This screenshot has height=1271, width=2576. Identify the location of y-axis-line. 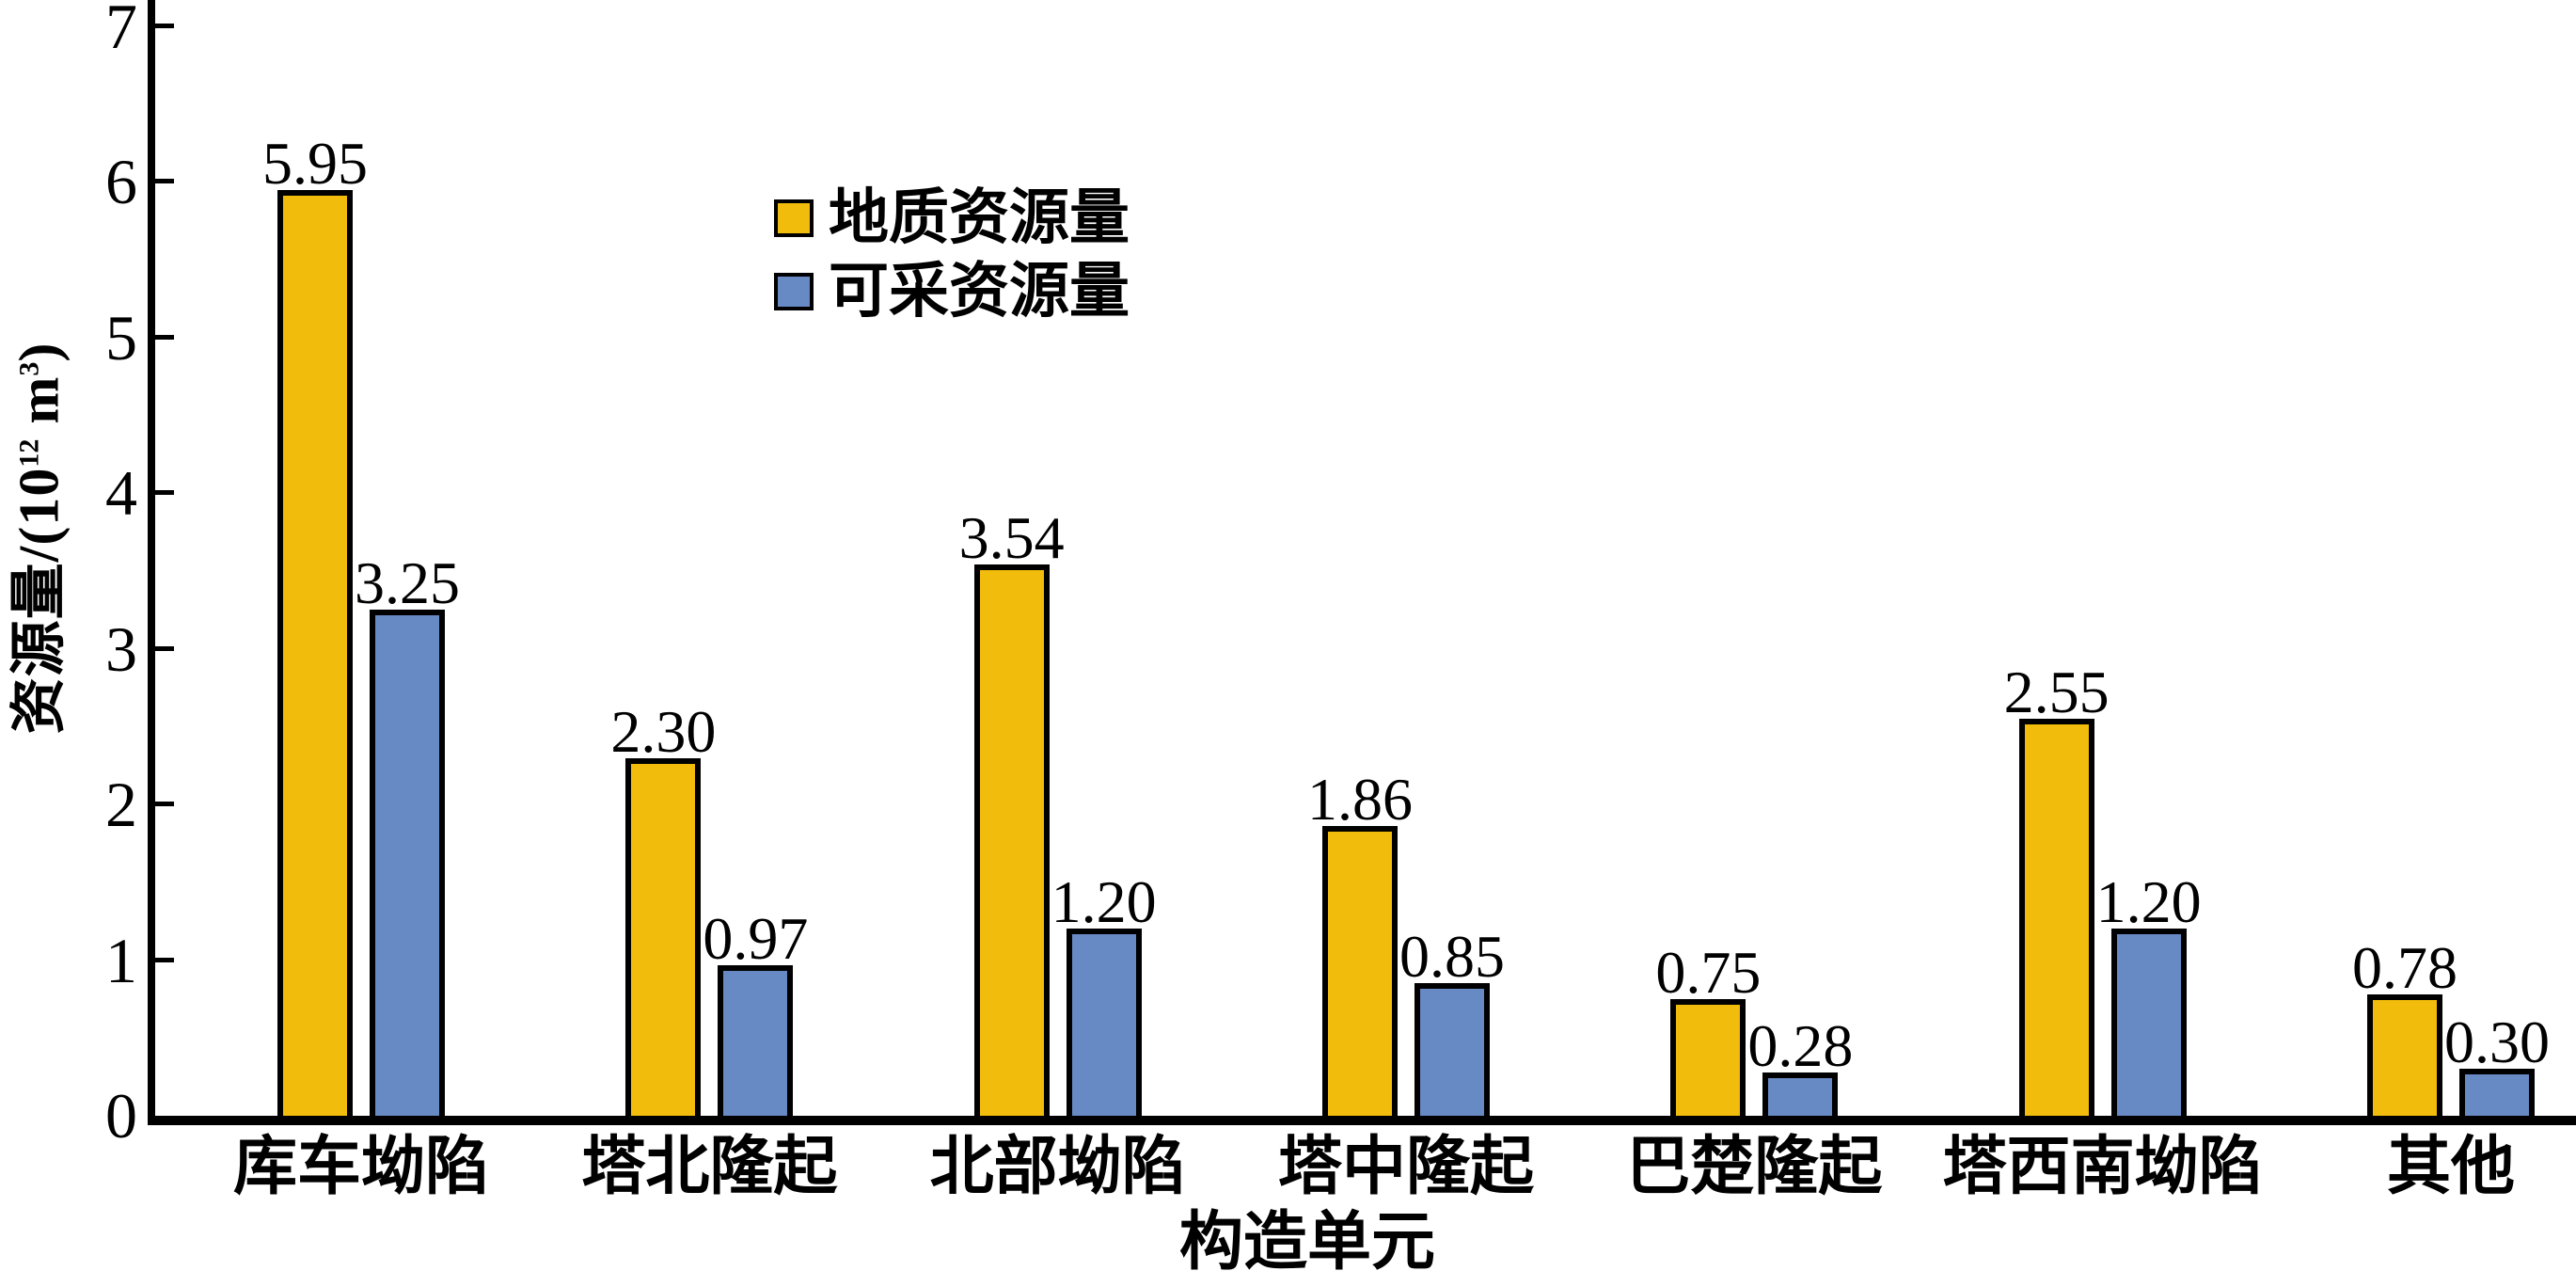
(151, 562).